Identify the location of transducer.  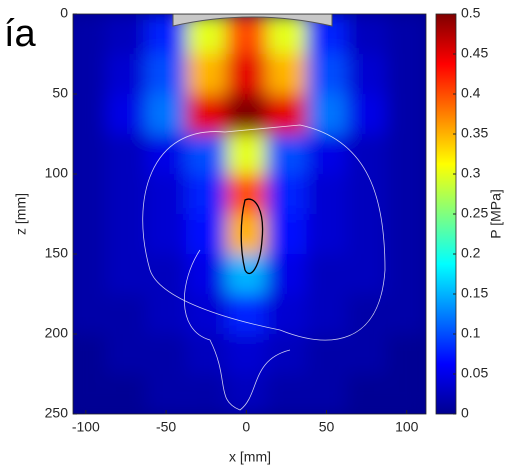
(252, 20).